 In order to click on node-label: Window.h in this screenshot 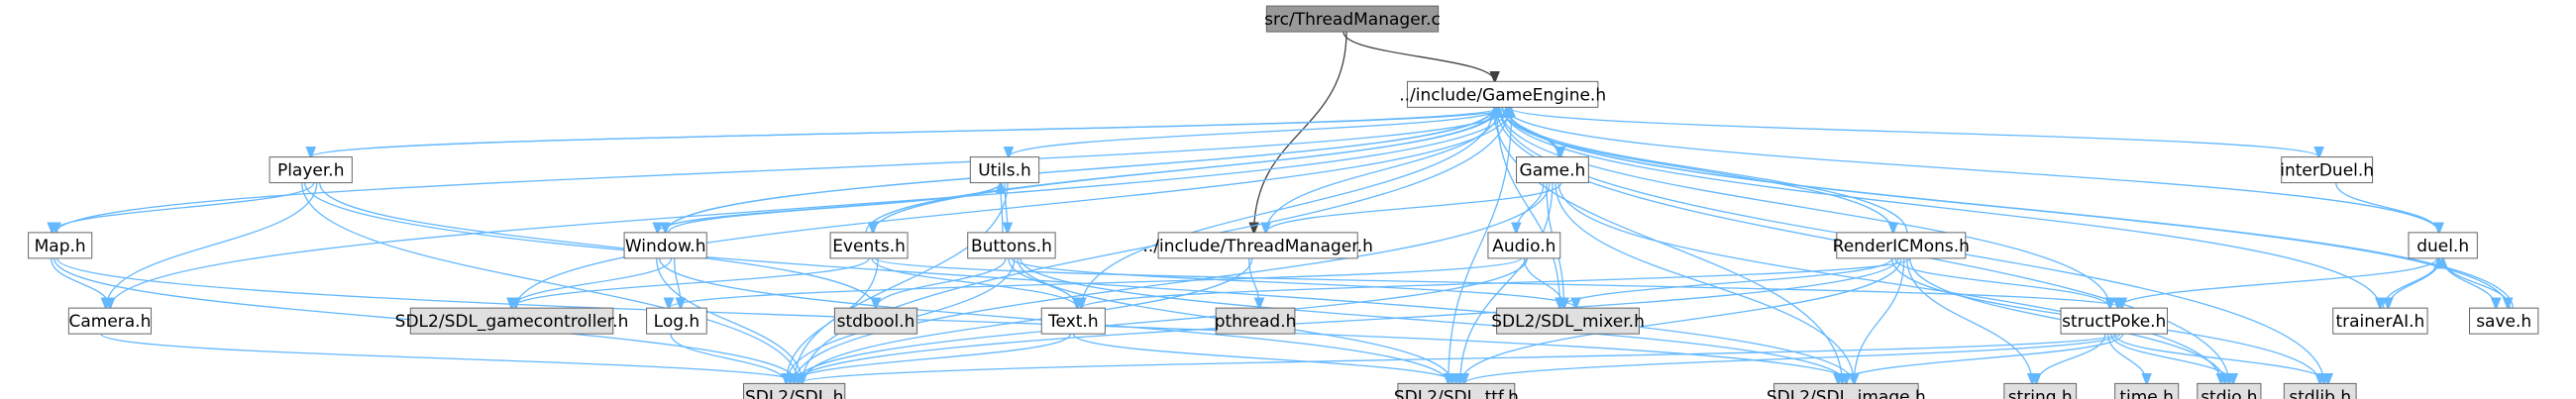, I will do `click(666, 246)`.